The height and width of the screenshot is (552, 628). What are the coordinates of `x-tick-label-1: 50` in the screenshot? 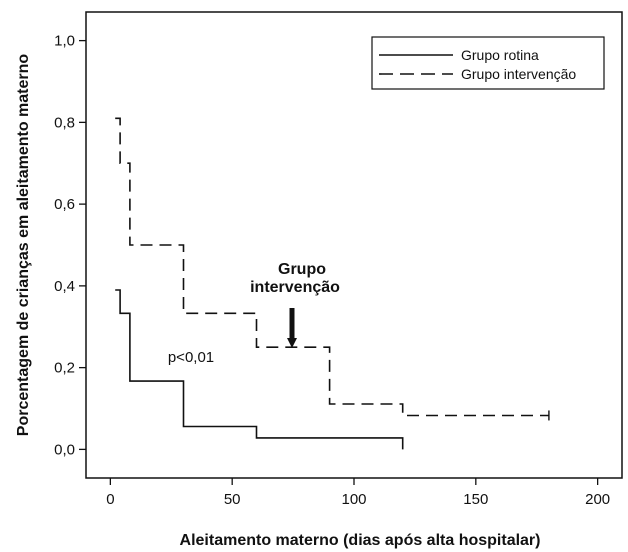 It's located at (232, 499).